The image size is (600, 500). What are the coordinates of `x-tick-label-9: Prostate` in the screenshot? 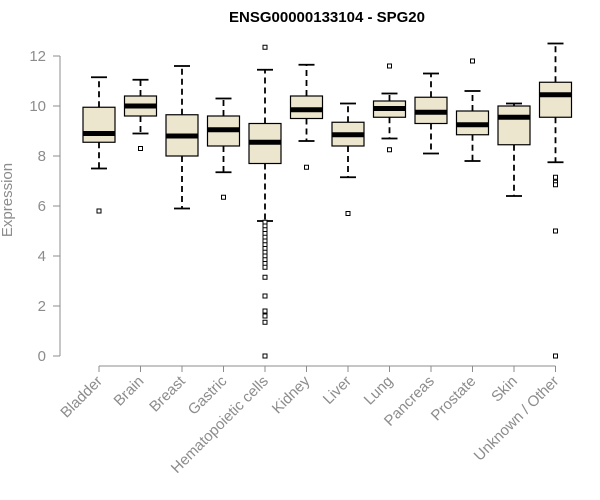 It's located at (454, 399).